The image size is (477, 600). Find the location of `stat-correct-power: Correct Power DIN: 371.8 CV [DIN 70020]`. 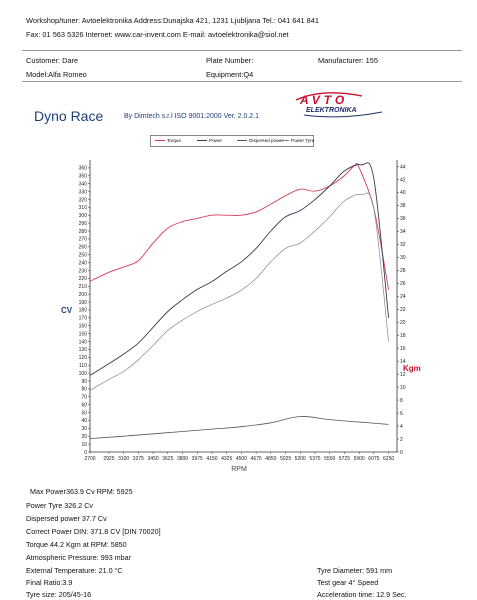

stat-correct-power: Correct Power DIN: 371.8 CV [DIN 70020] is located at coordinates (93, 531).